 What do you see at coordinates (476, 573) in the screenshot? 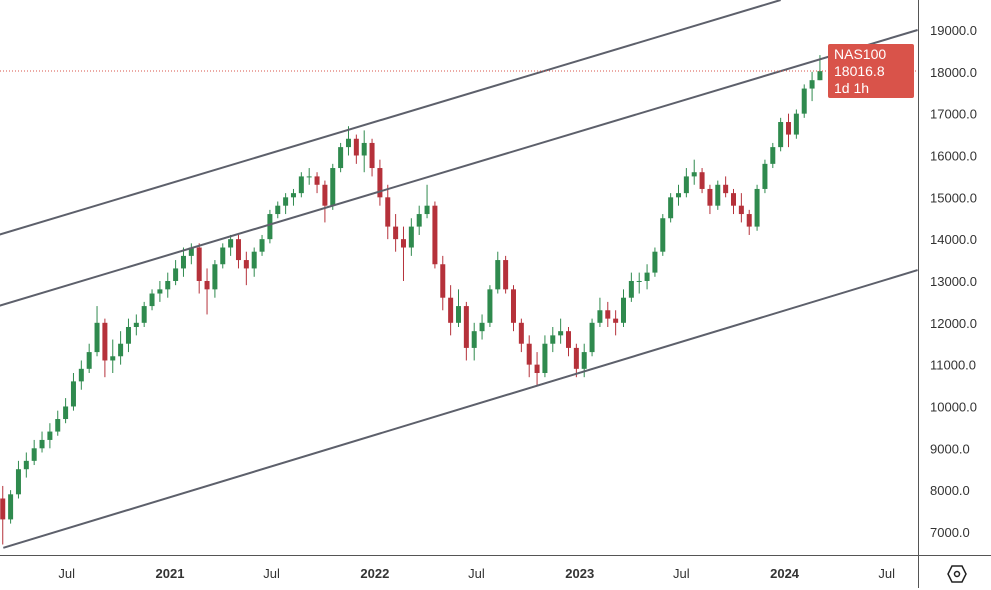
I see `time-axis: Jul 2021 Jul 2022 Jul 2023 Jul 2024 Jul` at bounding box center [476, 573].